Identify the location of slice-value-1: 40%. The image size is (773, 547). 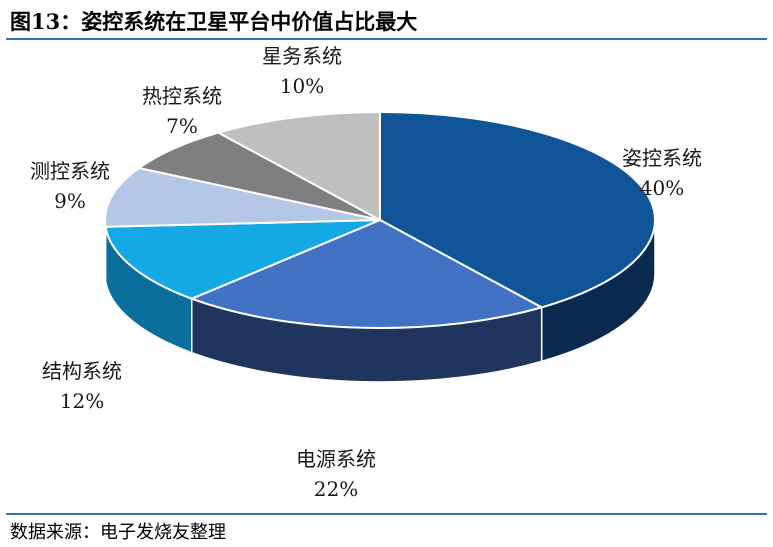
(662, 188).